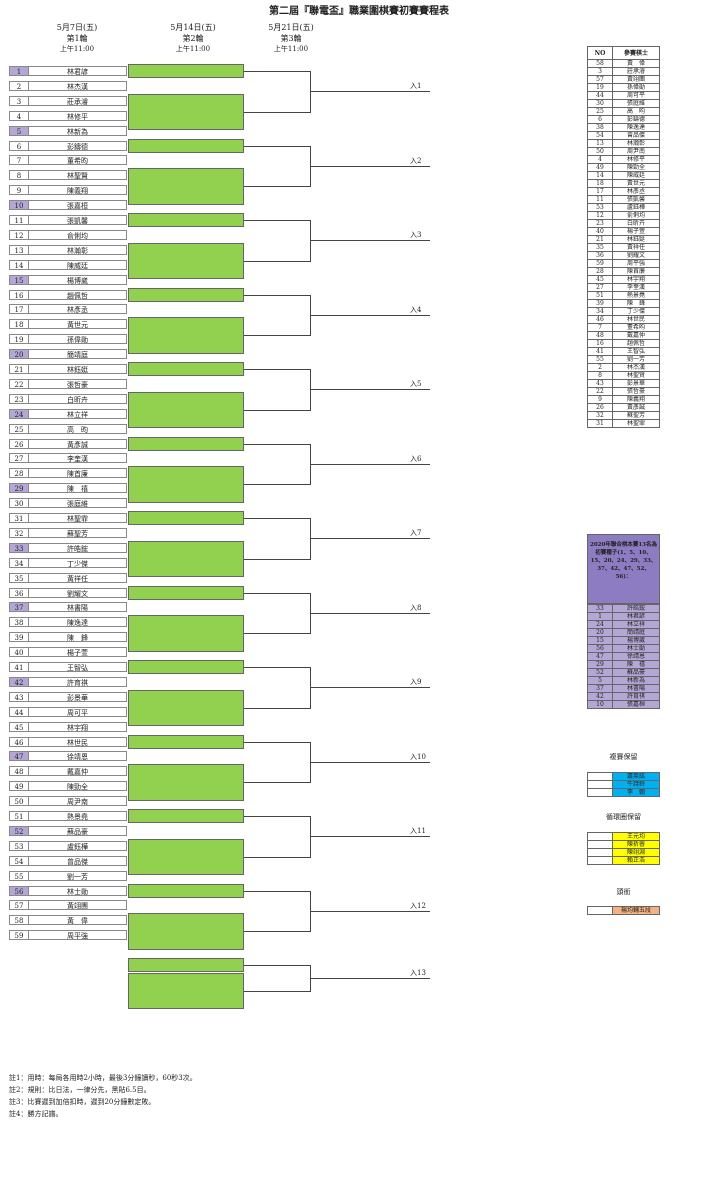 The image size is (718, 1200). Describe the element at coordinates (19, 369) in the screenshot. I see `player-number: 21` at that location.